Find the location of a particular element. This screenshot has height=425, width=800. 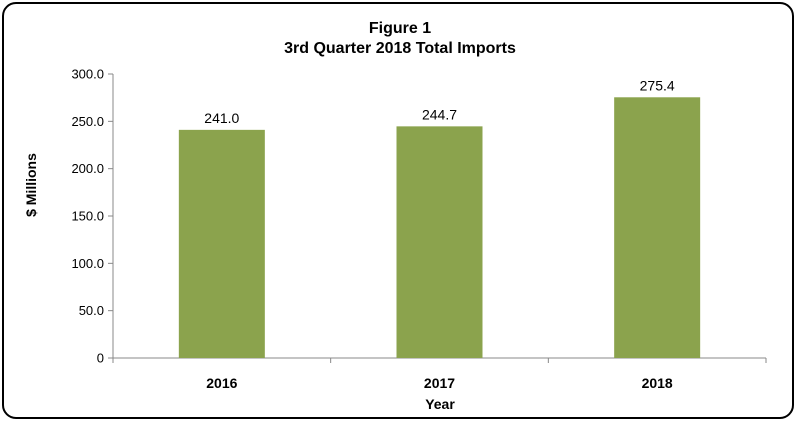

data-label: 275.4 is located at coordinates (657, 85).